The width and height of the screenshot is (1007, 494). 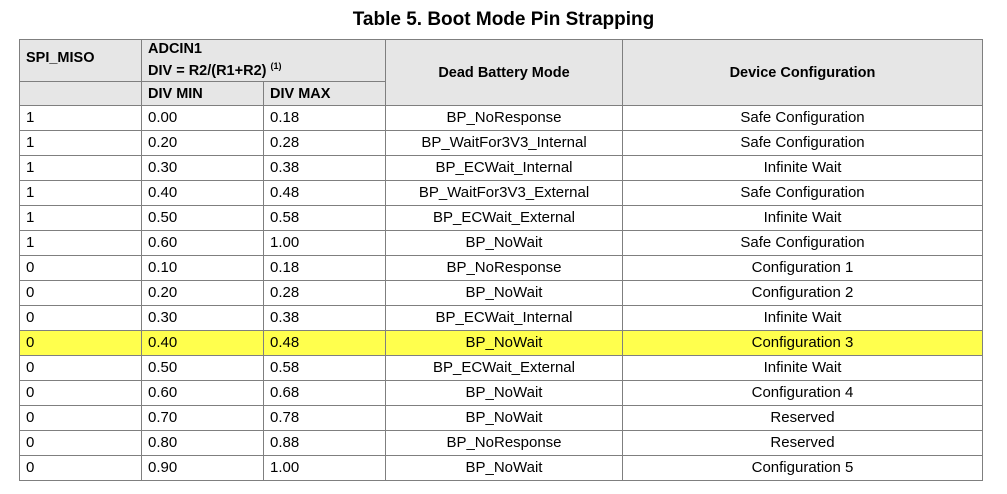 What do you see at coordinates (504, 193) in the screenshot?
I see `cell-dead-battery-mode: BP_WaitFor3V3_External` at bounding box center [504, 193].